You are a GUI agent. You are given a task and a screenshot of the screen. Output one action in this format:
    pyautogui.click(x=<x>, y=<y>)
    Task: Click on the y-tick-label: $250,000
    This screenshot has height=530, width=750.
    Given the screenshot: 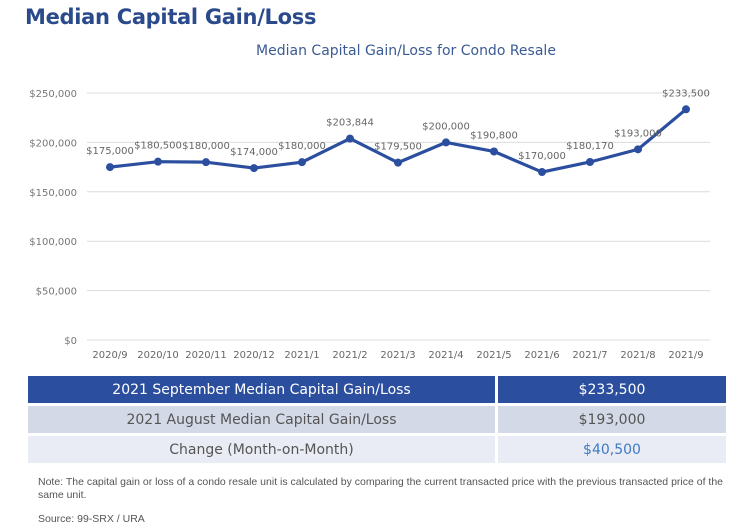 What is the action you would take?
    pyautogui.click(x=53, y=94)
    